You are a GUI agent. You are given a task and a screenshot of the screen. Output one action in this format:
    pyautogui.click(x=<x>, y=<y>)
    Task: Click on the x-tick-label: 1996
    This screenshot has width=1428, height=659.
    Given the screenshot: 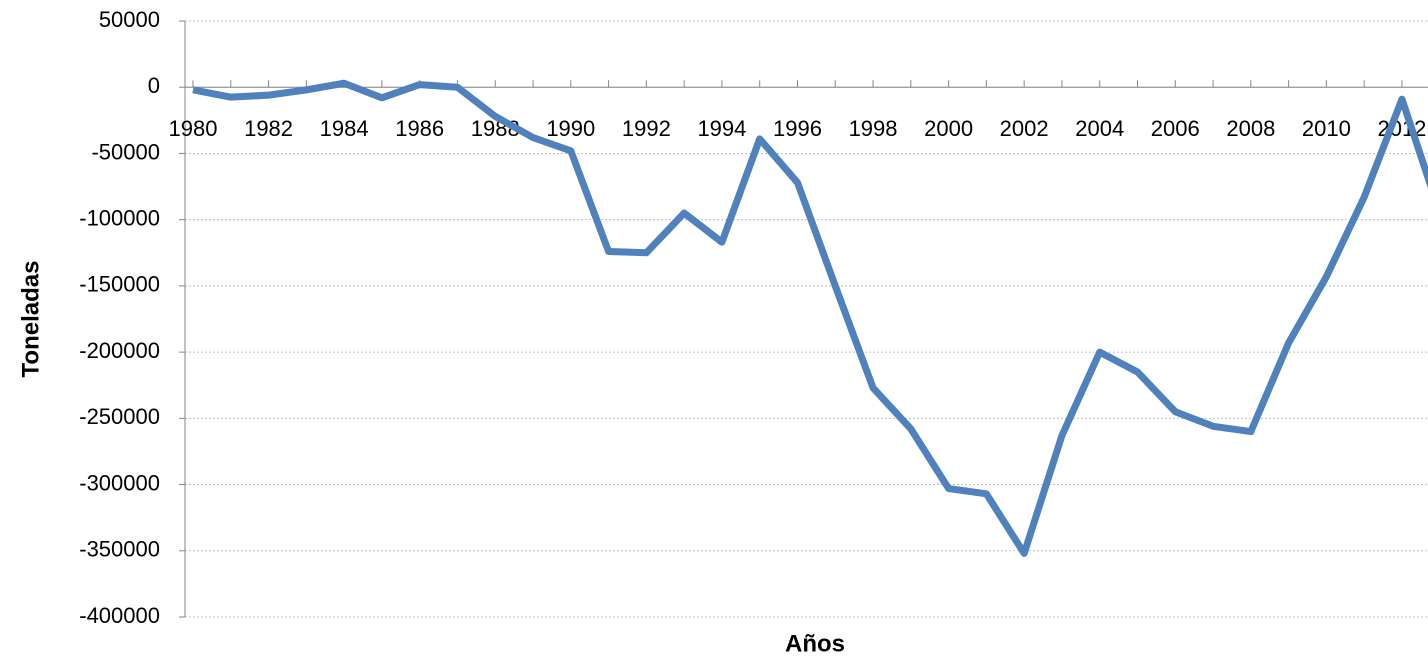 What is the action you would take?
    pyautogui.click(x=797, y=128)
    